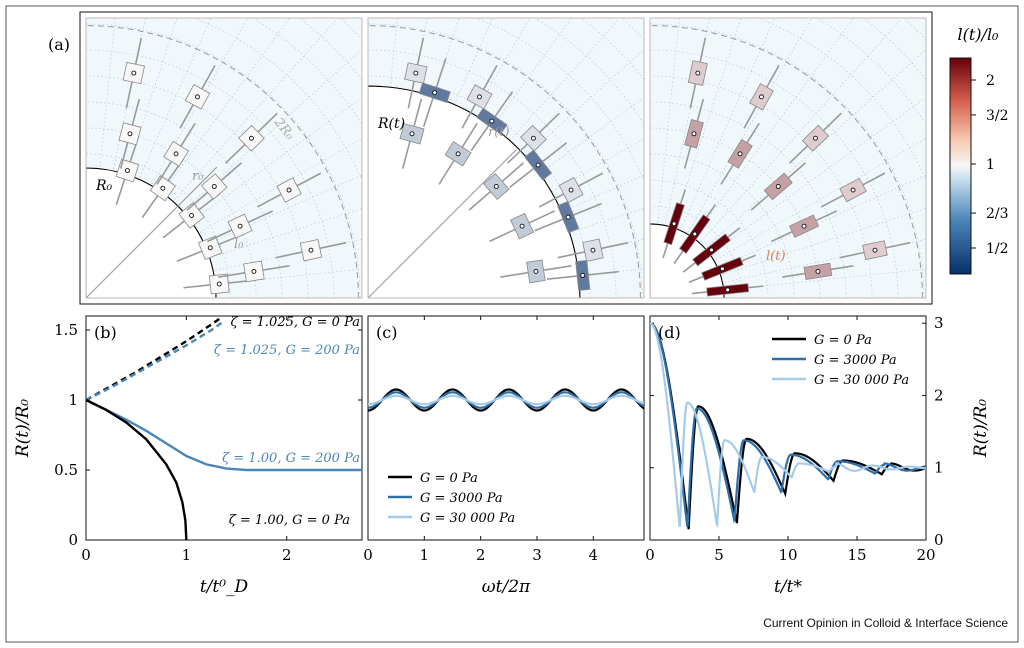  Describe the element at coordinates (788, 587) in the screenshot. I see `x-axis-label: t/t*` at that location.